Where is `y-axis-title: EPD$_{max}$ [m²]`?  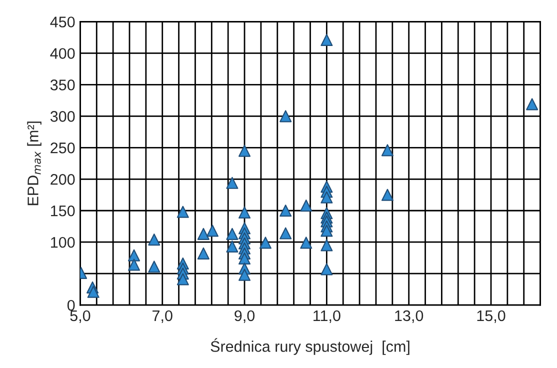 y-axis-title: EPD$_{max}$ [m²] is located at coordinates (34, 164).